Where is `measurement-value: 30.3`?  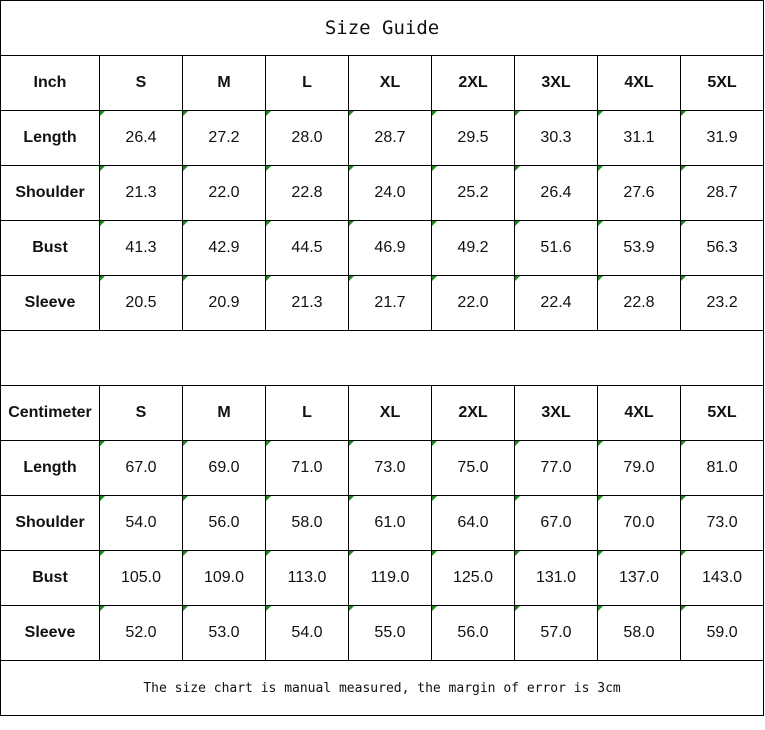 measurement-value: 30.3 is located at coordinates (556, 138).